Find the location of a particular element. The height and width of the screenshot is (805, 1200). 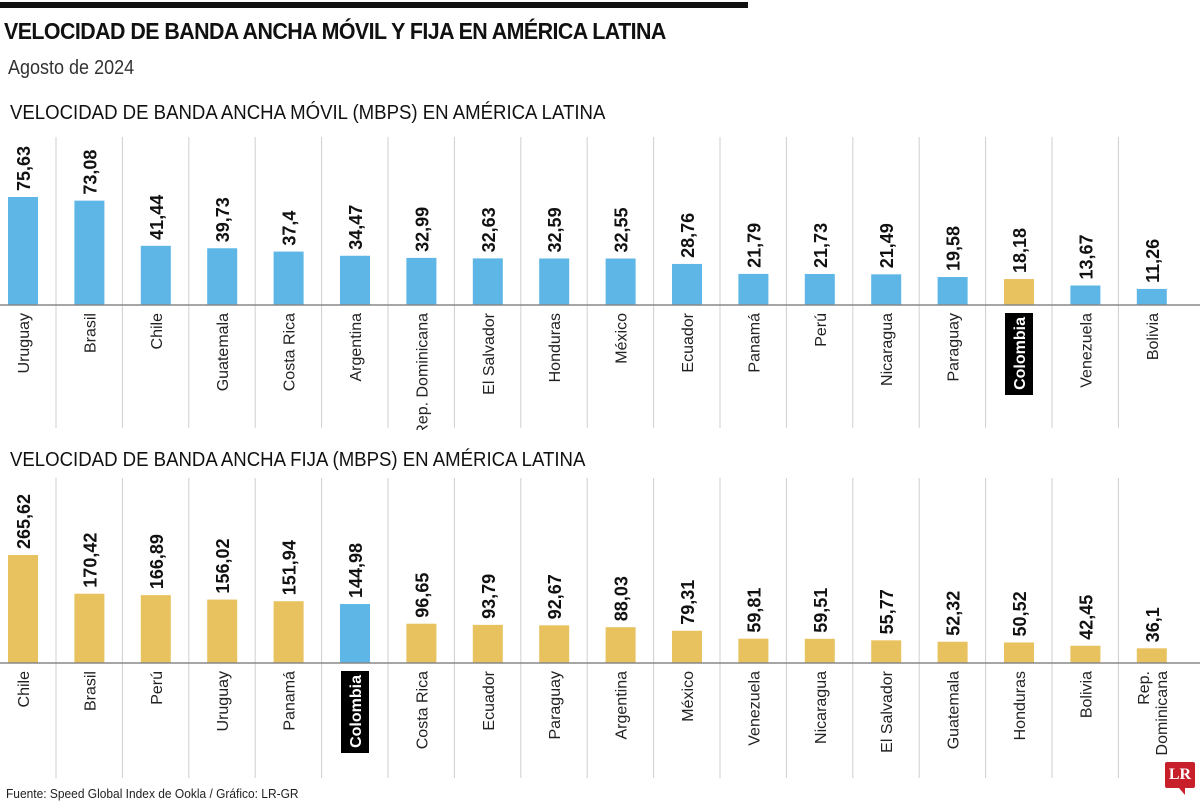

value-label: 50,52 is located at coordinates (1020, 613).